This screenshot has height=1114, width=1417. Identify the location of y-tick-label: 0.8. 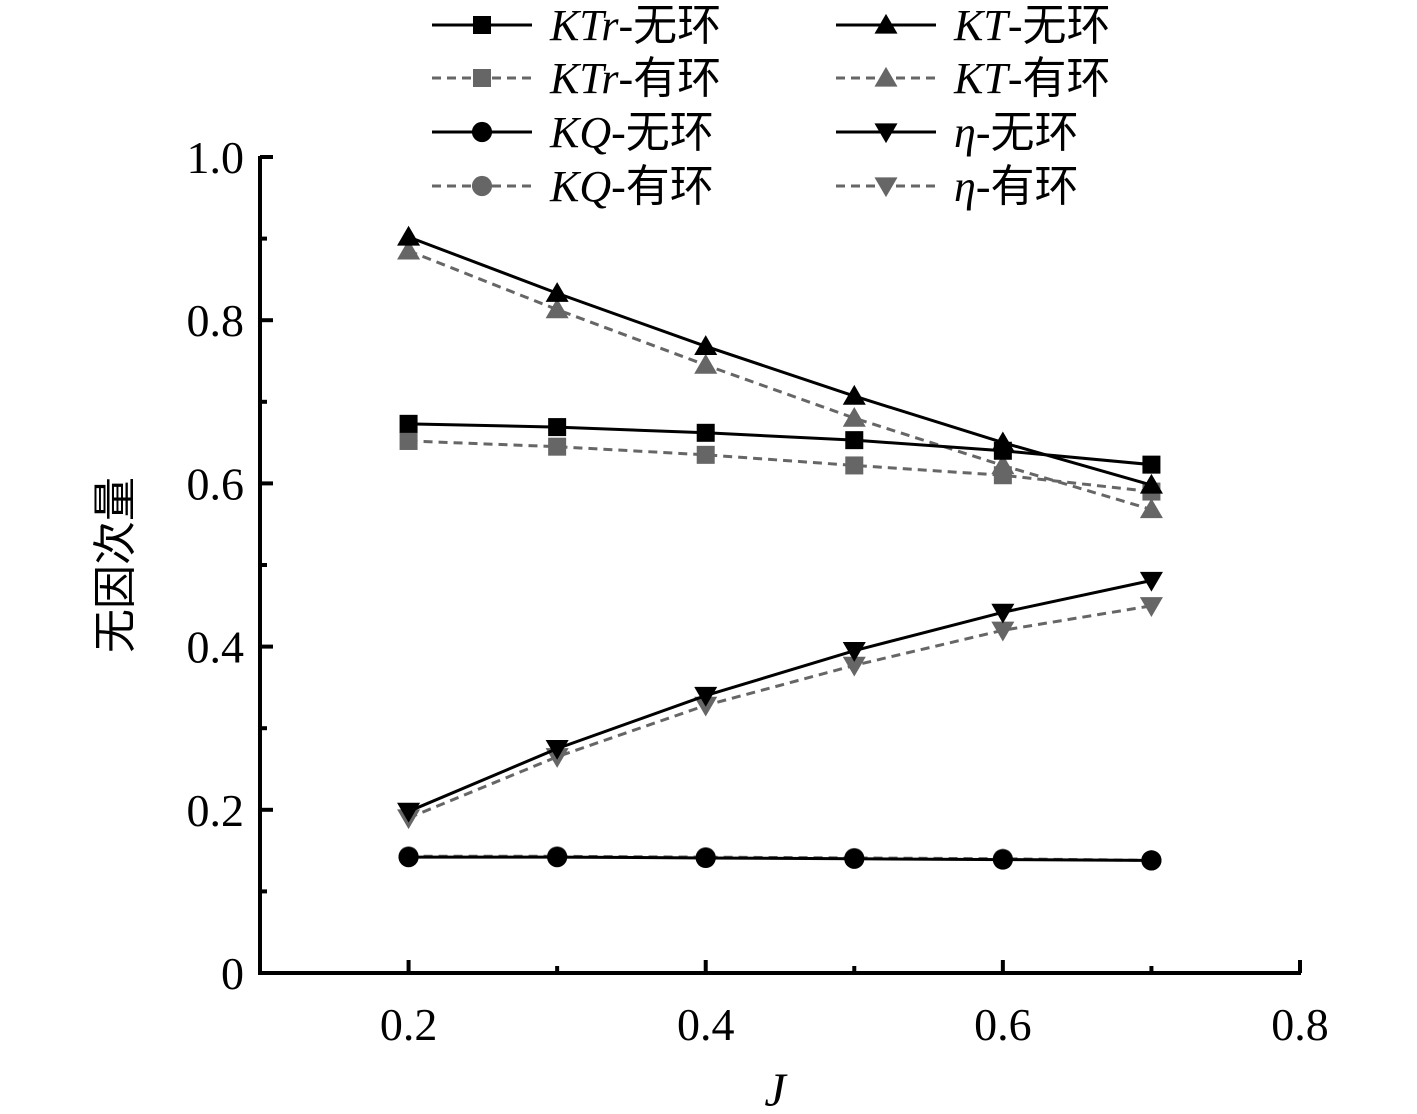
(216, 320).